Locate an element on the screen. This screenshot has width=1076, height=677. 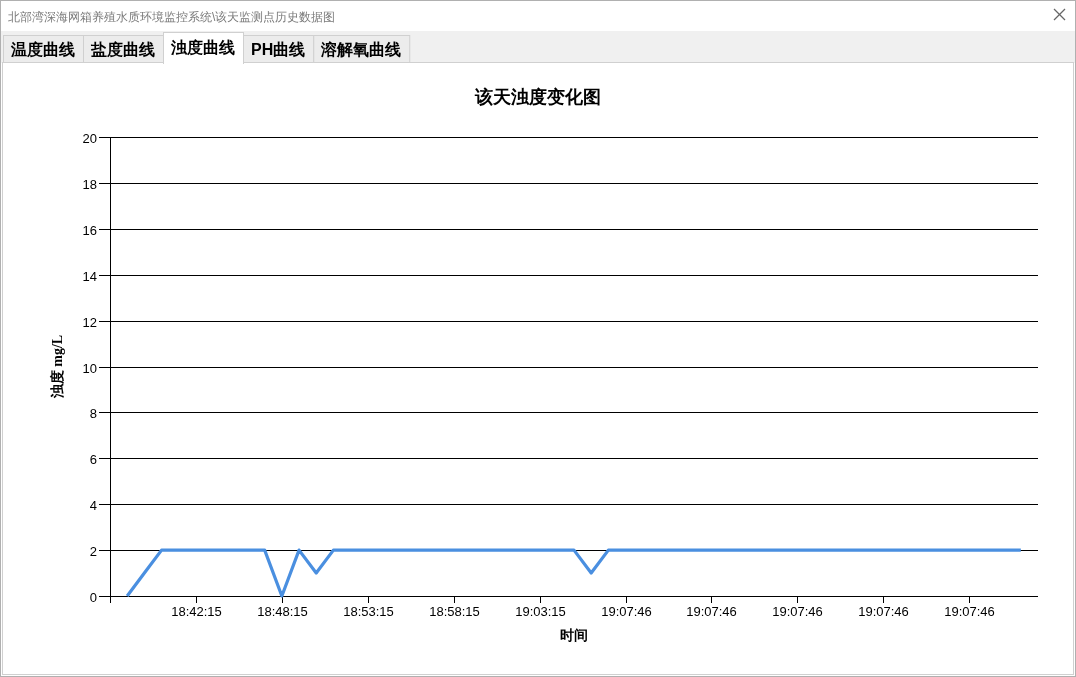
tab: 溶解氧曲线 is located at coordinates (362, 49).